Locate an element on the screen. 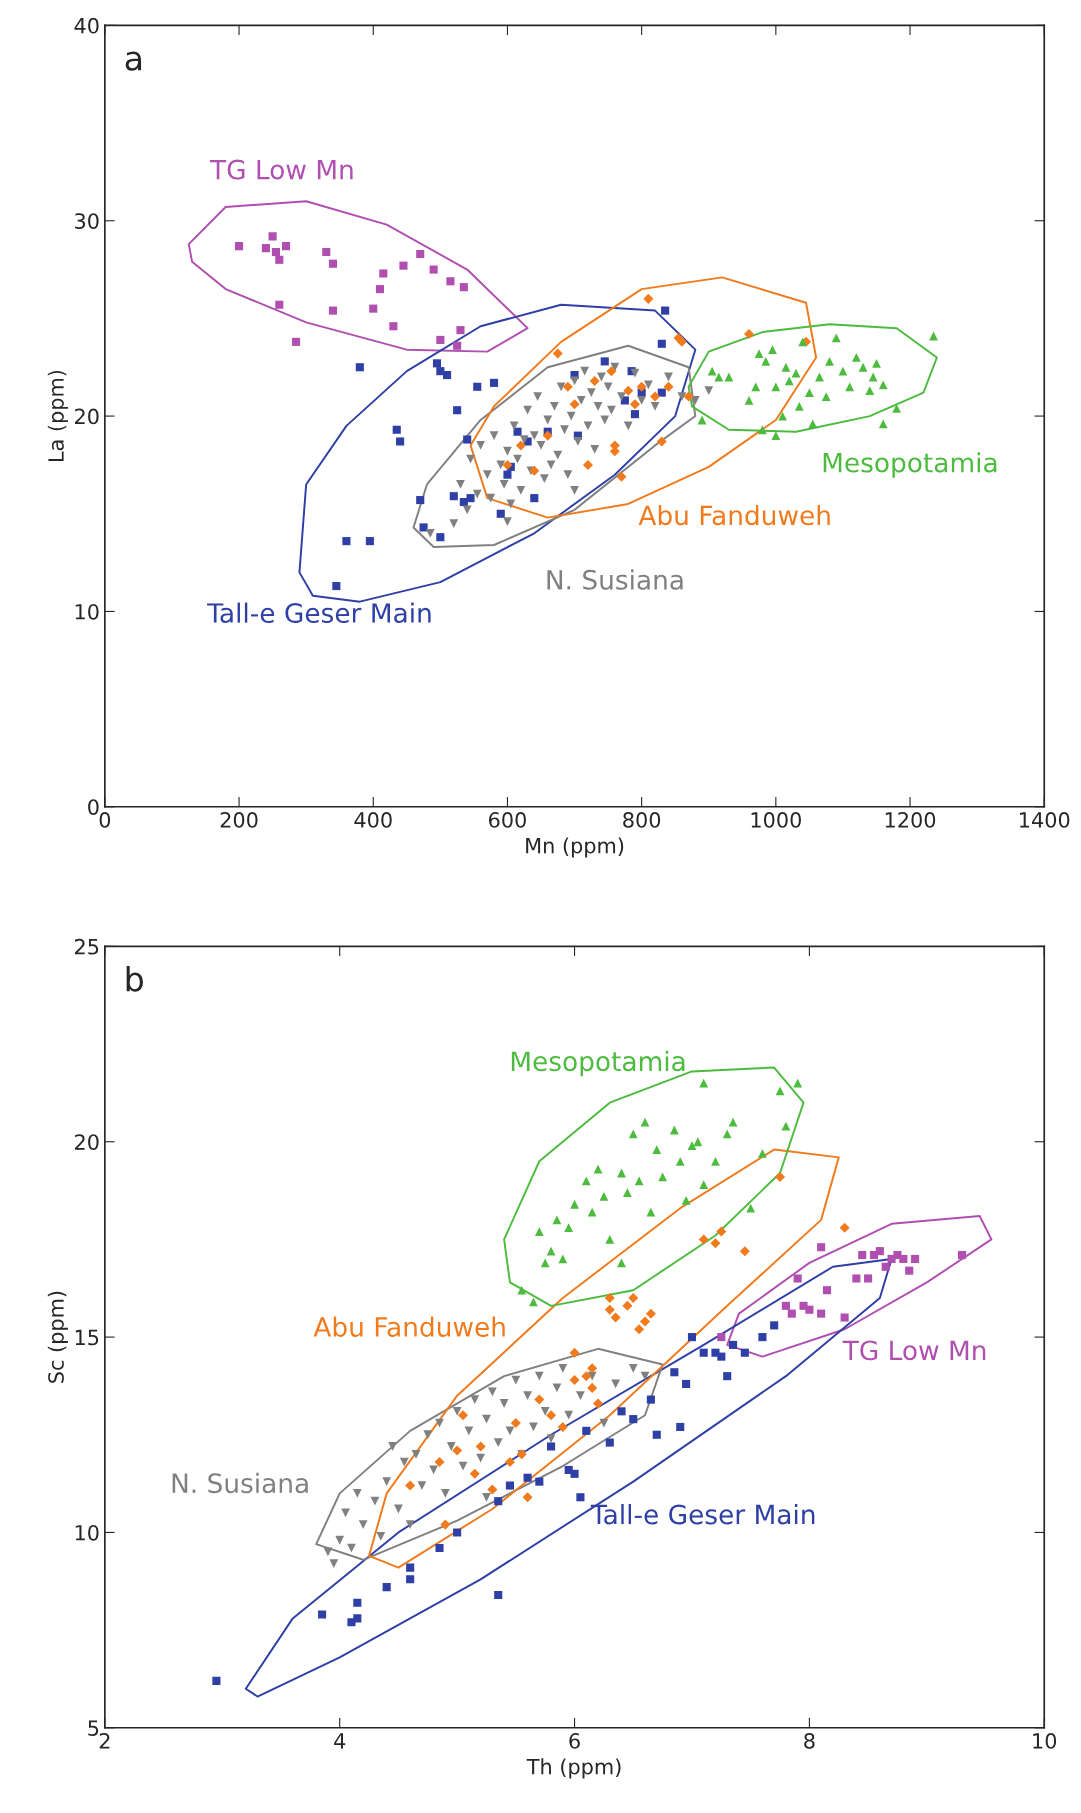 The height and width of the screenshot is (1813, 1081). x-tick-label: 8 is located at coordinates (809, 1741).